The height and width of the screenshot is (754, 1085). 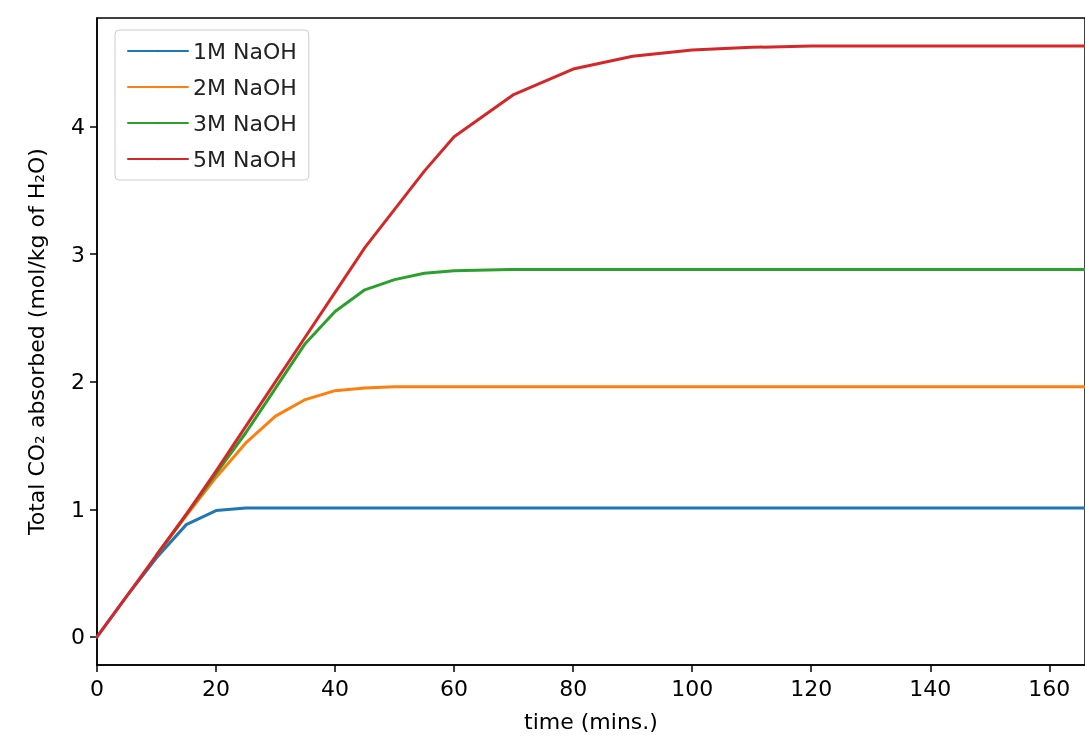 I want to click on legend-label: 1M NaOH, so click(x=245, y=51).